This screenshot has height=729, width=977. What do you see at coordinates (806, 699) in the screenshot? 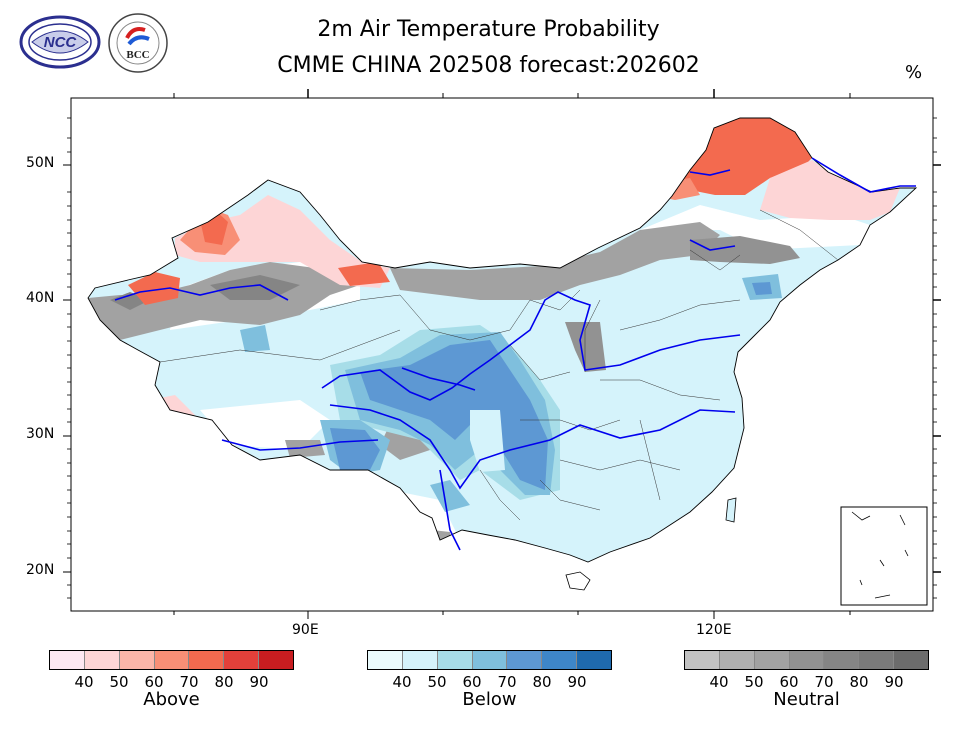
I see `colorbar-neutral-label: Neutral` at bounding box center [806, 699].